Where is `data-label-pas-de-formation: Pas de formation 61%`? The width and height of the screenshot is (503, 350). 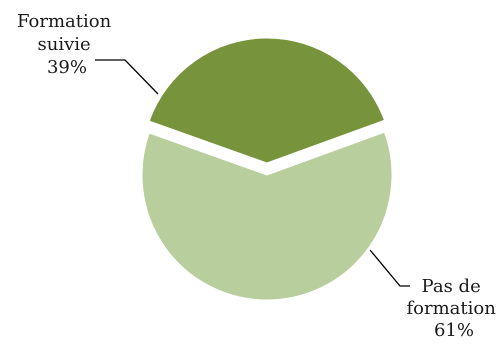
data-label-pas-de-formation: Pas de formation 61% is located at coordinates (453, 308).